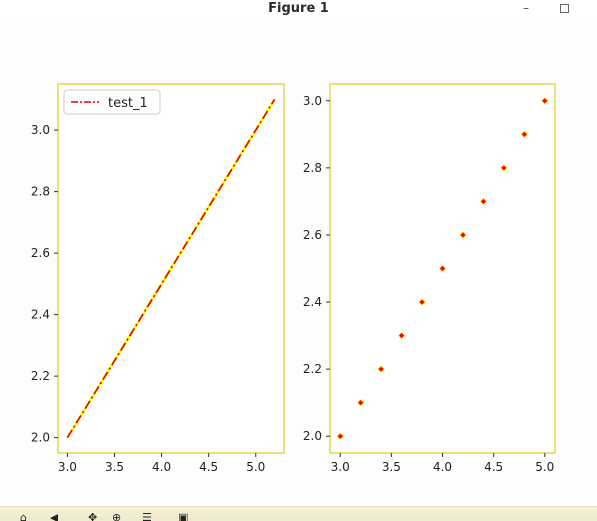 The width and height of the screenshot is (597, 521). Describe the element at coordinates (128, 103) in the screenshot. I see `legend-label: test_1` at that location.